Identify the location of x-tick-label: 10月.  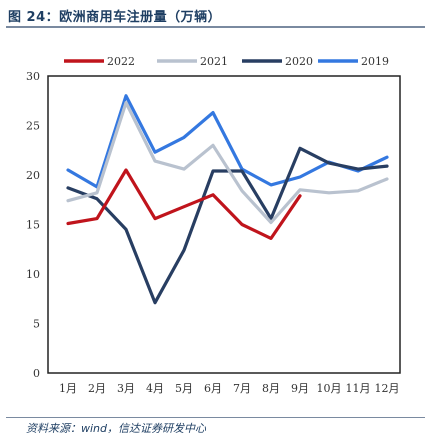
(329, 388).